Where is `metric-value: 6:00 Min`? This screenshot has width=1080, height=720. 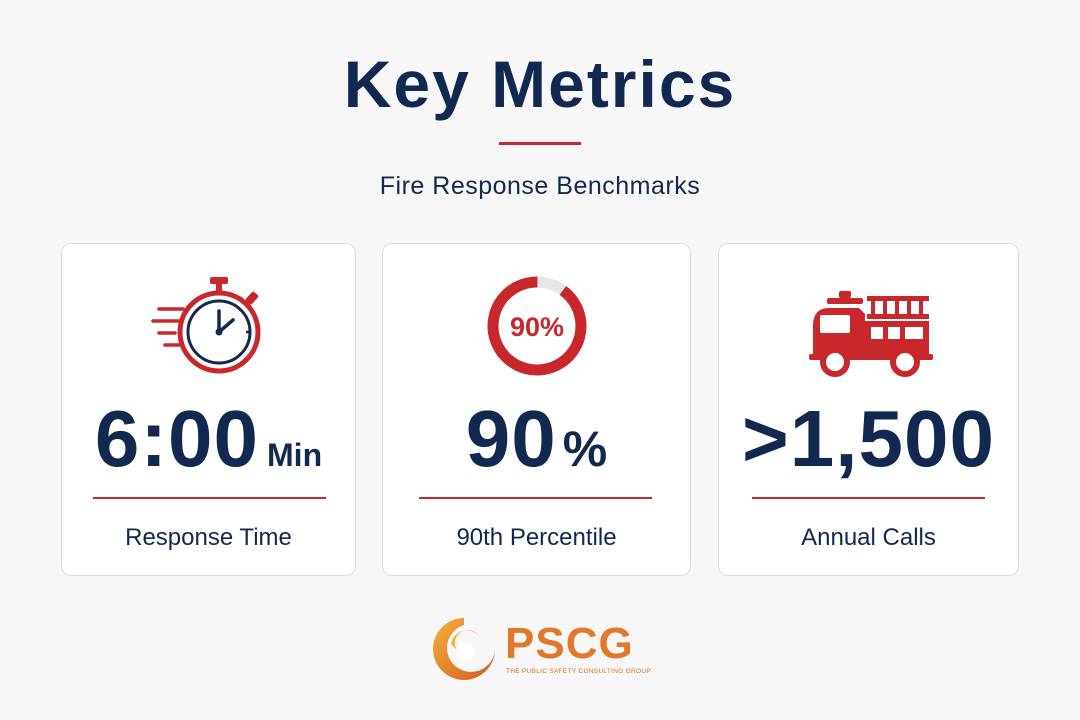
metric-value: 6:00 Min is located at coordinates (208, 450).